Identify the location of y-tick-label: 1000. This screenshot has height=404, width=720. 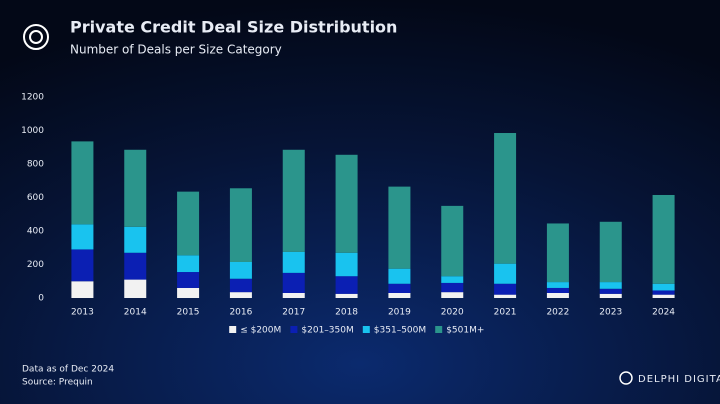
(32, 131).